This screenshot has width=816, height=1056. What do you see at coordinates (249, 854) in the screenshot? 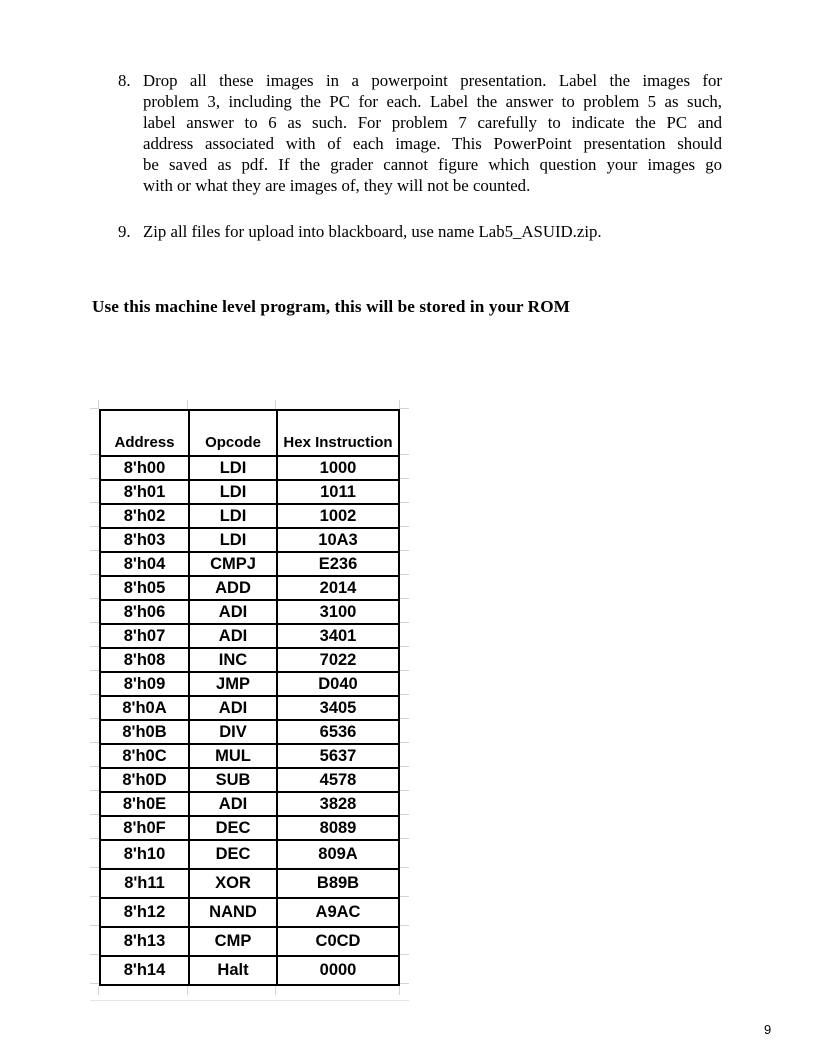
I see `table-row: 8'h10 DEC 809A` at bounding box center [249, 854].